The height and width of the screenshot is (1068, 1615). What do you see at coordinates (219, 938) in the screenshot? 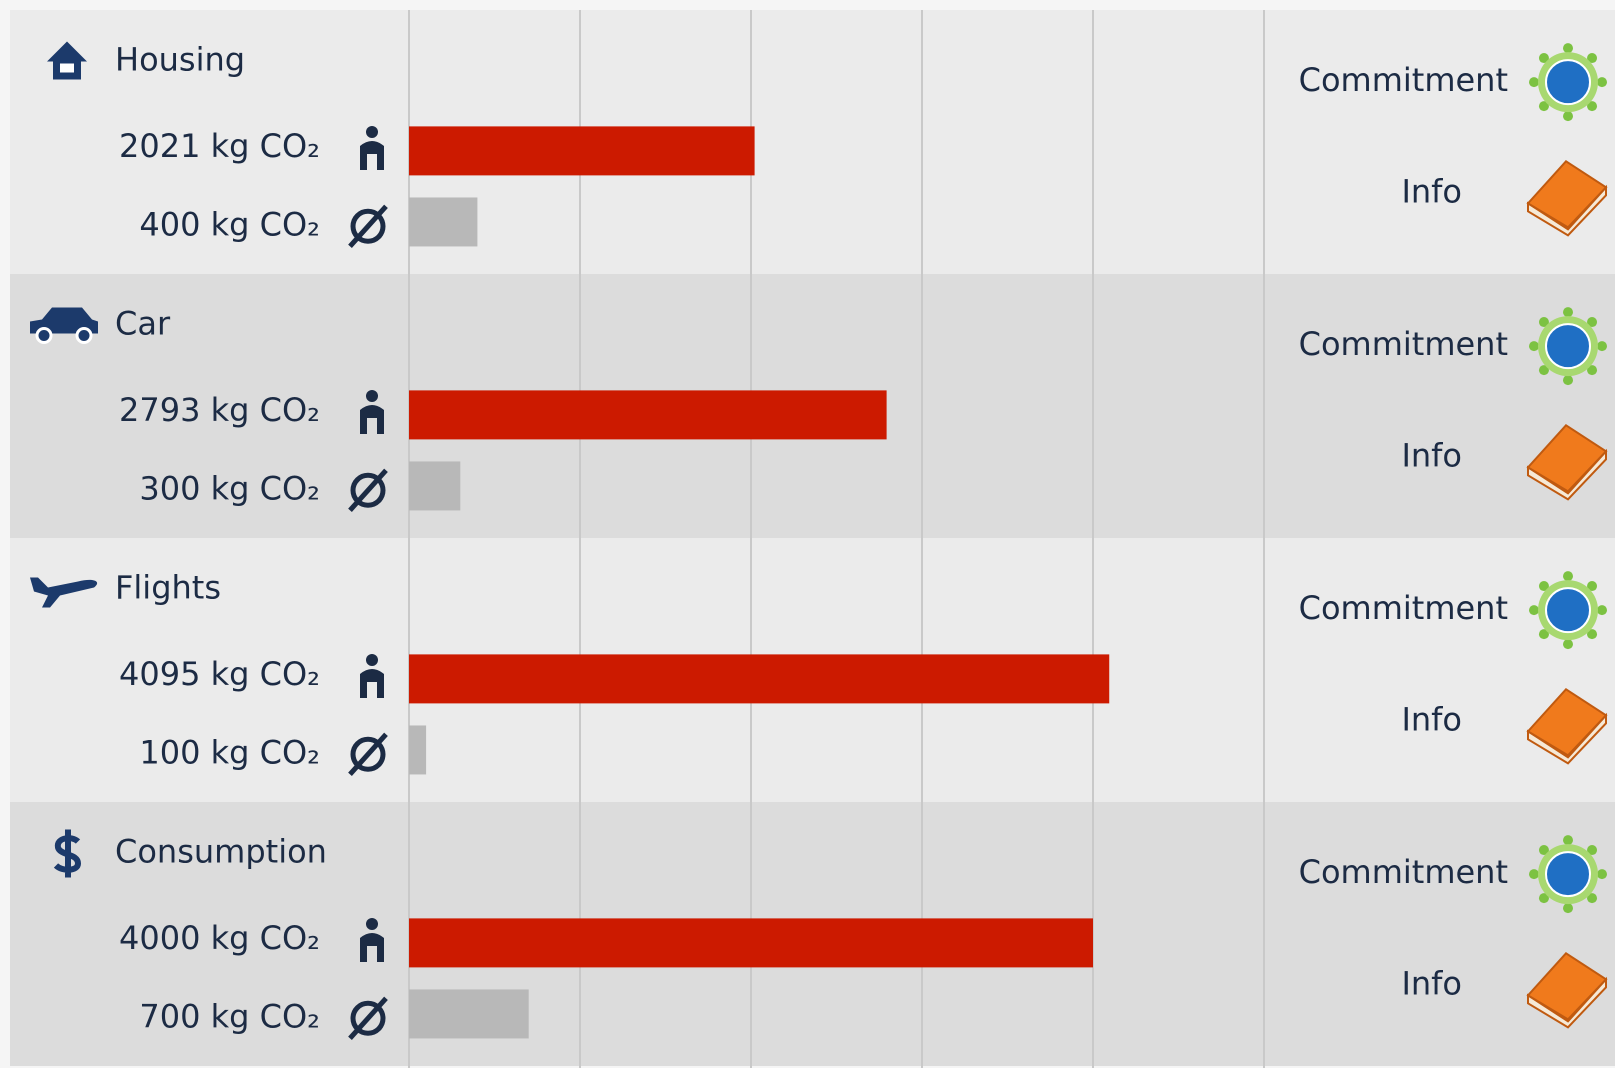
I see `user-value-label: 4000 kg CO₂` at bounding box center [219, 938].